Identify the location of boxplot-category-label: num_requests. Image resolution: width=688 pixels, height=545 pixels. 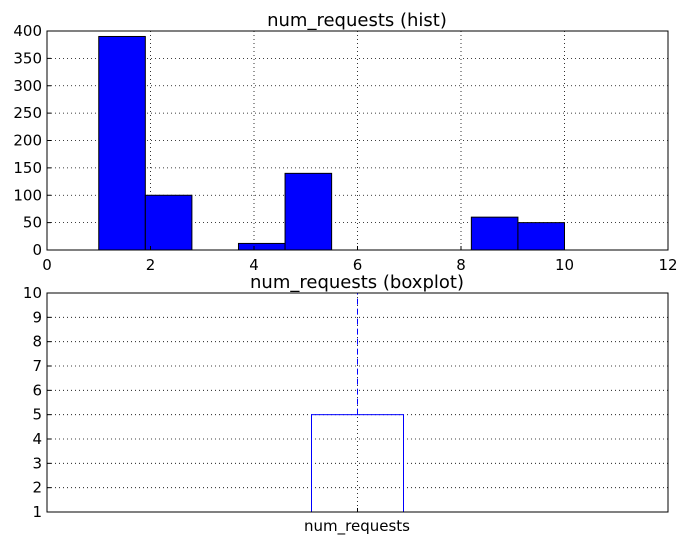
(357, 526).